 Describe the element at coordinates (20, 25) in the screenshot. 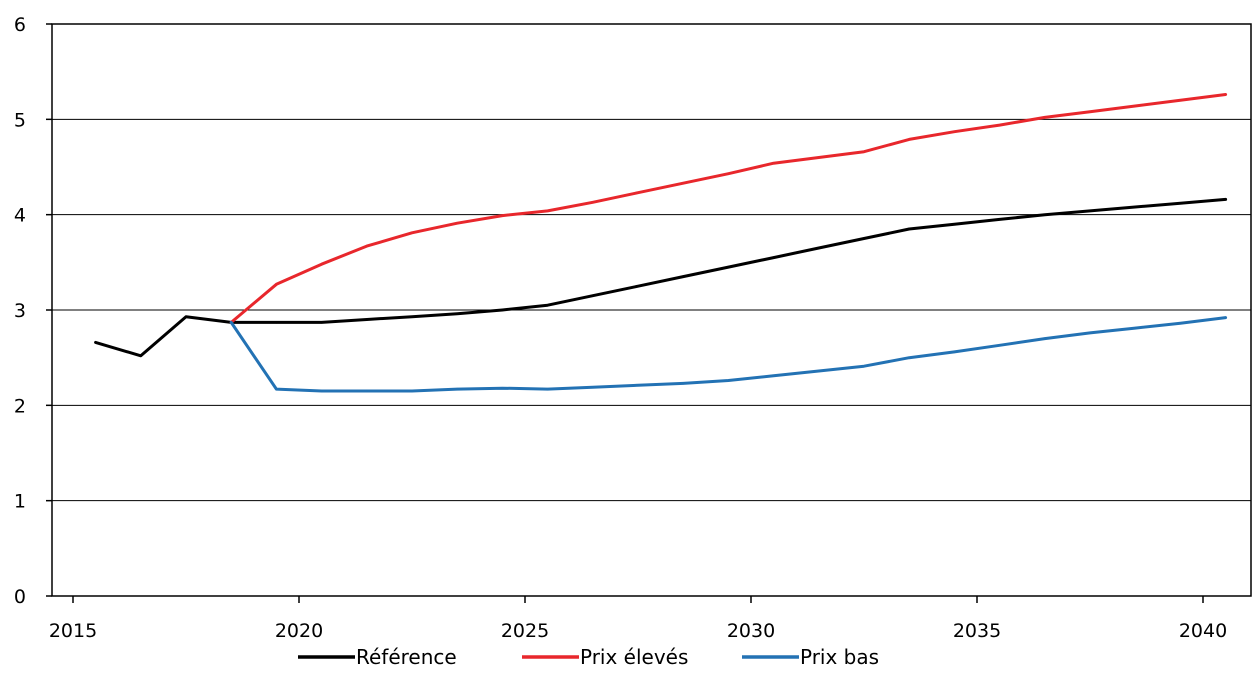

I see `y-tick-label: 6` at that location.